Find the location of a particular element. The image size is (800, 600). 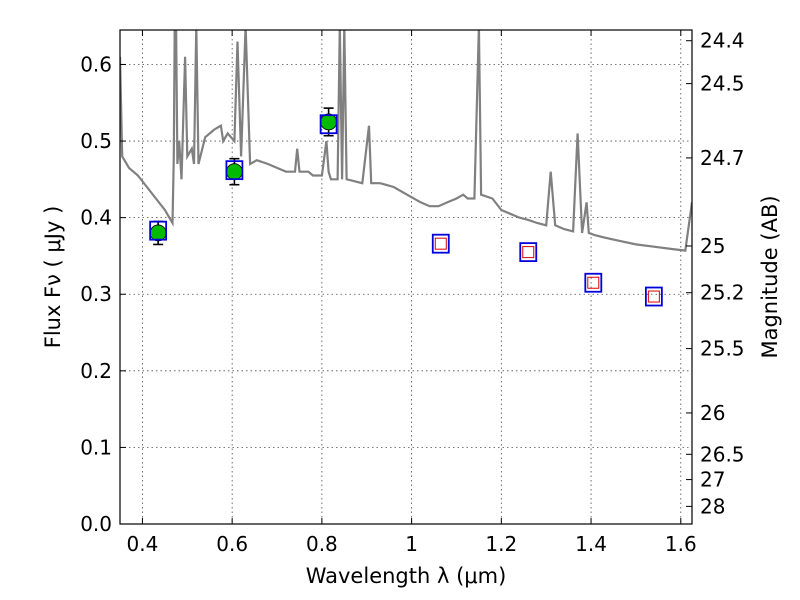

right-tick-label: 27 is located at coordinates (712, 480).